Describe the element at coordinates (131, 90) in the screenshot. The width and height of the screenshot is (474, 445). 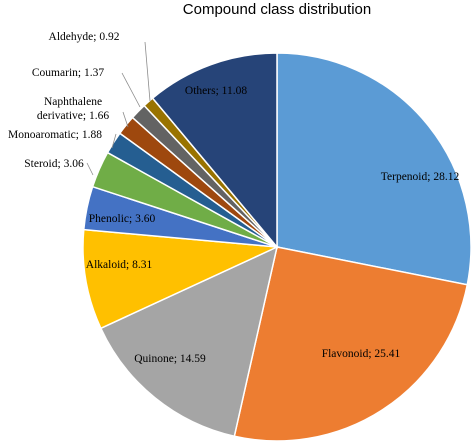
I see `leader-line-coumarin` at that location.